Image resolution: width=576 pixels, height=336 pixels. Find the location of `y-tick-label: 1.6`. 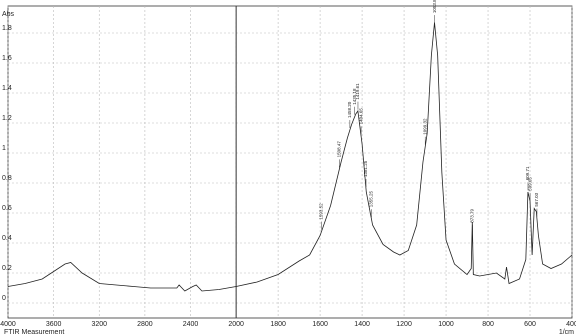

y-tick-label: 1.6 is located at coordinates (7, 58).